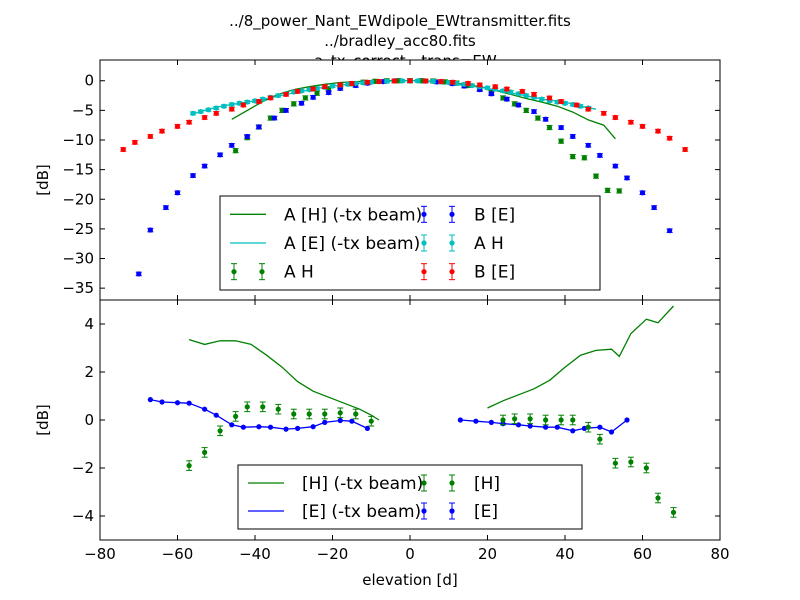  What do you see at coordinates (89, 81) in the screenshot?
I see `ytick-label: 0` at bounding box center [89, 81].